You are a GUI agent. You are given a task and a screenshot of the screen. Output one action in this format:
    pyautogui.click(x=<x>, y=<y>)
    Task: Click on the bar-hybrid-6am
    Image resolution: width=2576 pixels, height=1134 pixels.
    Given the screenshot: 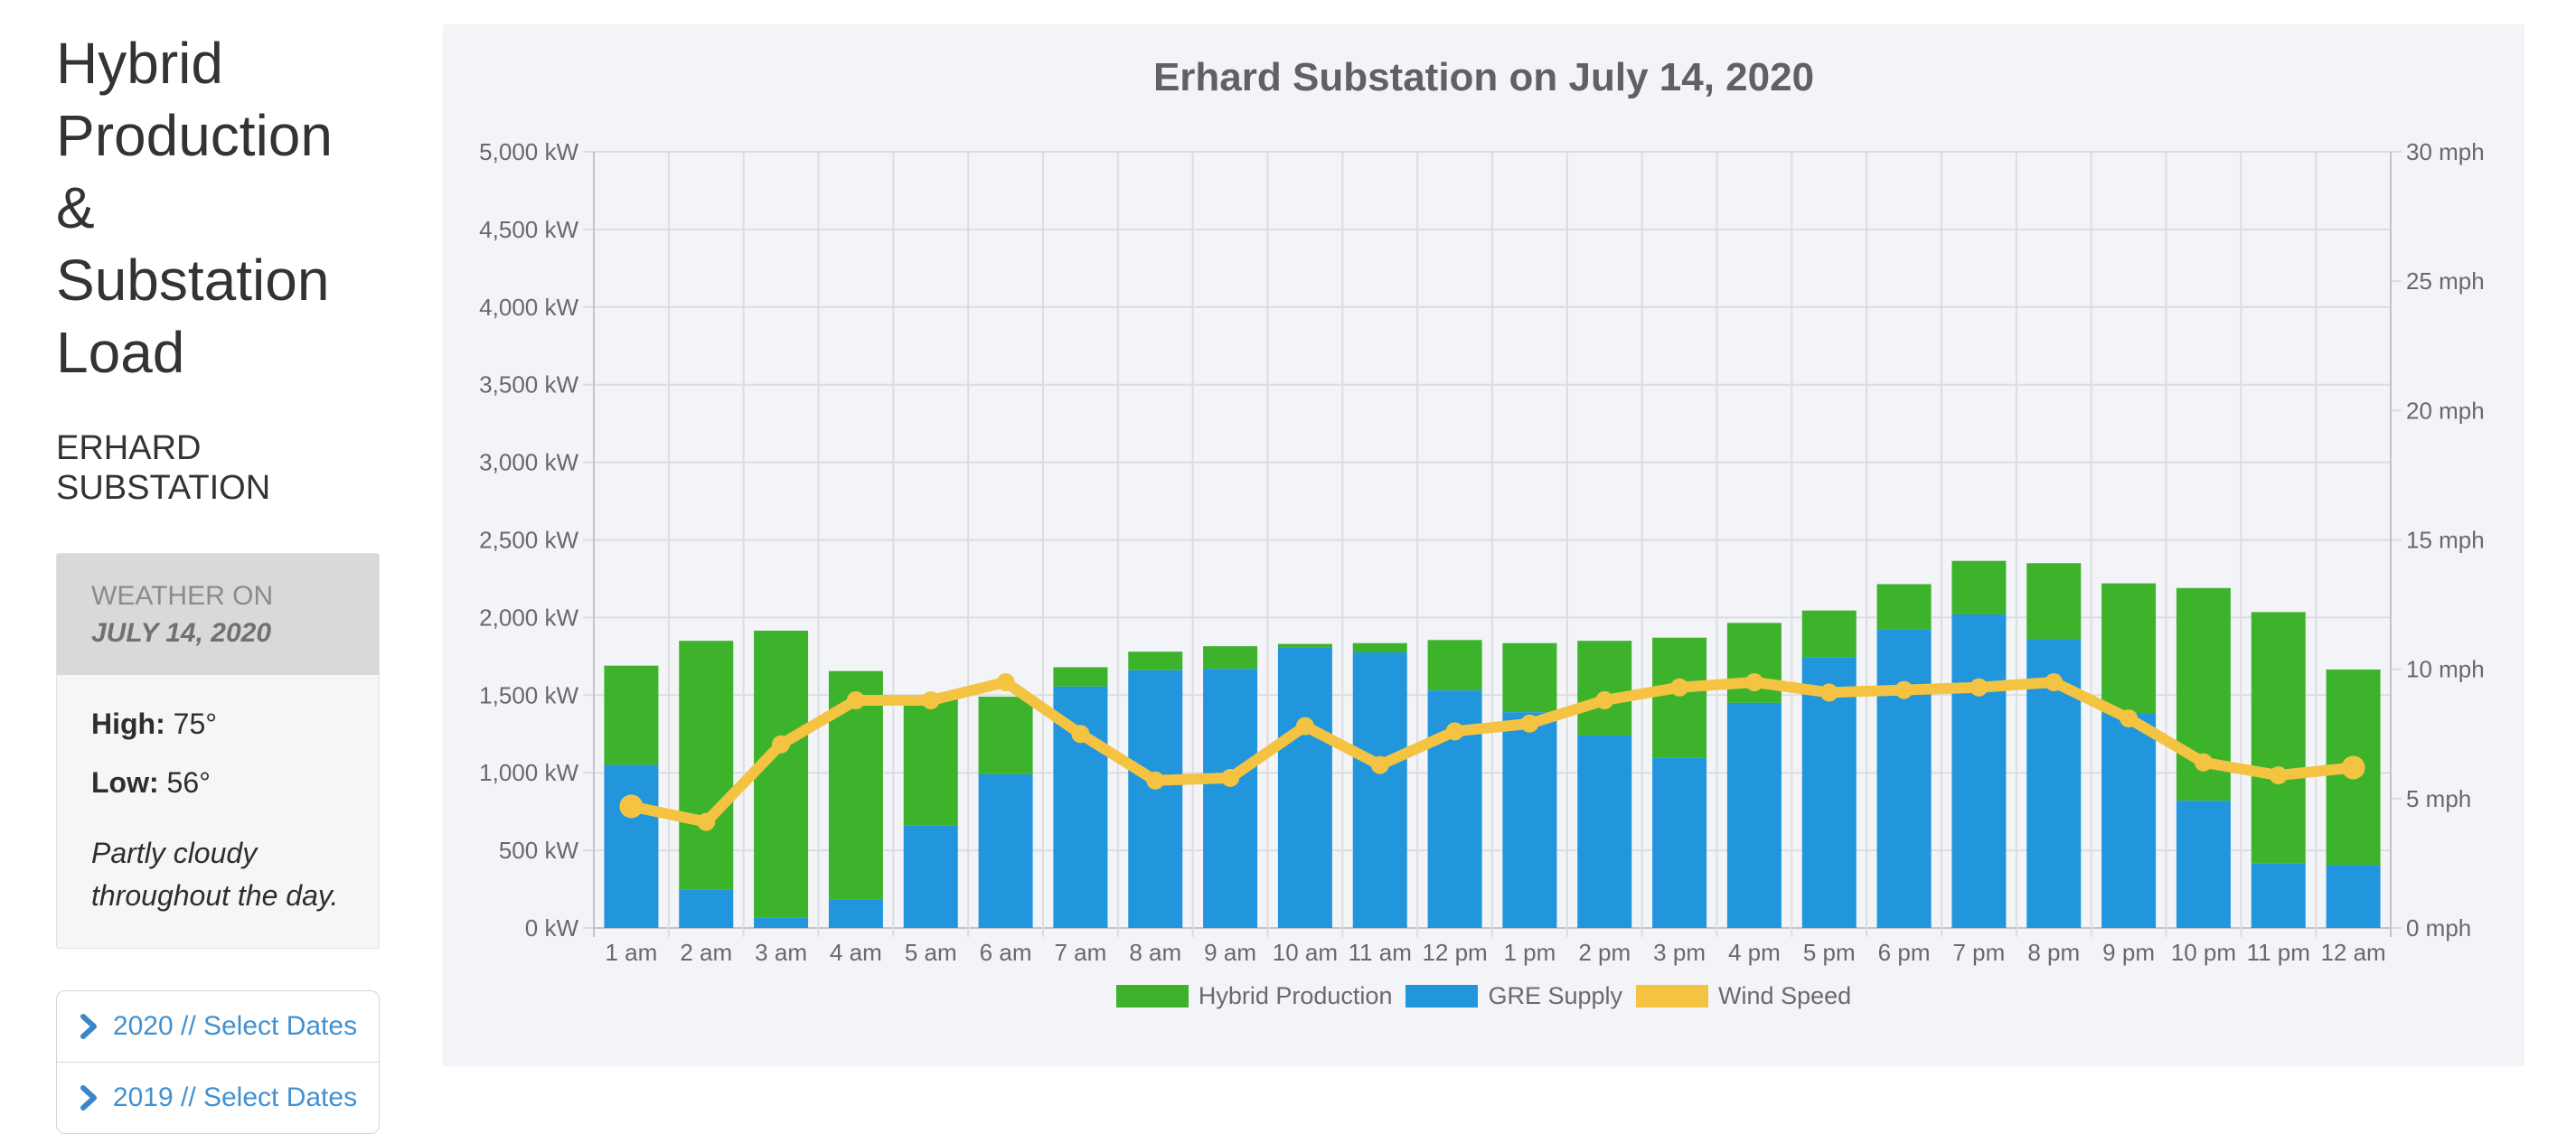 What is the action you would take?
    pyautogui.click(x=1005, y=735)
    